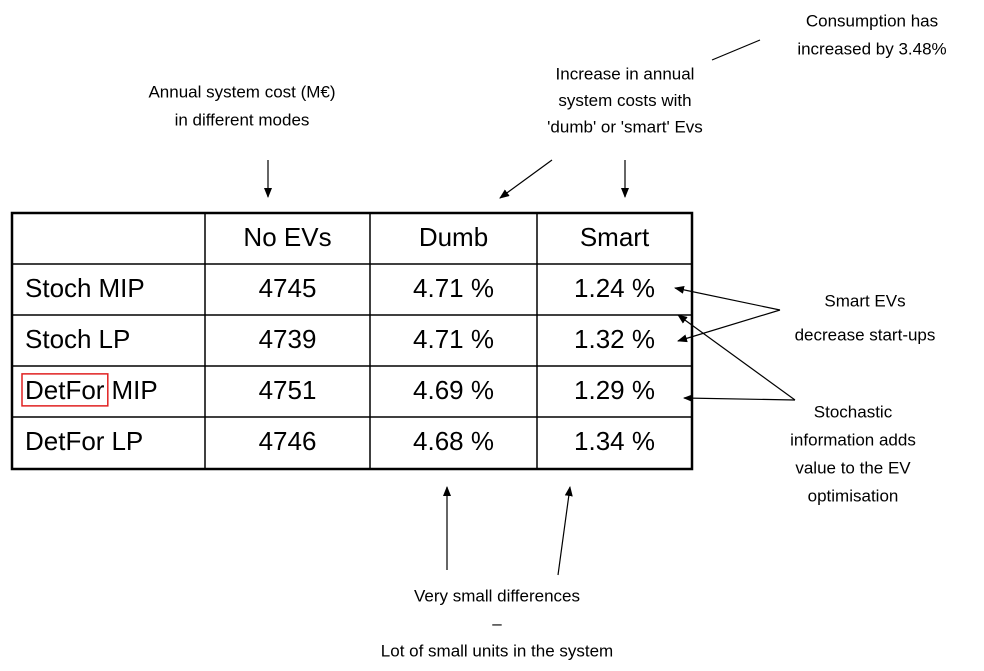 The height and width of the screenshot is (671, 984). Describe the element at coordinates (853, 439) in the screenshot. I see `annotation-line: information adds` at that location.